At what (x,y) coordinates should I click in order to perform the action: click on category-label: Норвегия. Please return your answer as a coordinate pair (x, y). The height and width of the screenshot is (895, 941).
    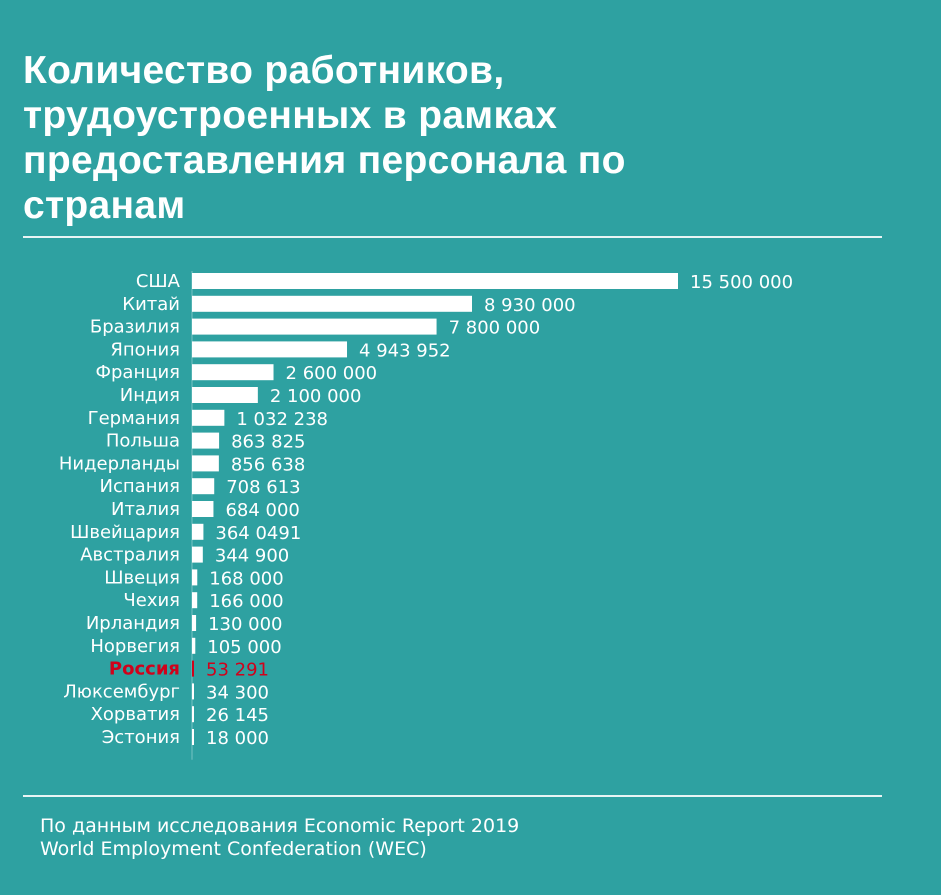
    Looking at the image, I should click on (135, 646).